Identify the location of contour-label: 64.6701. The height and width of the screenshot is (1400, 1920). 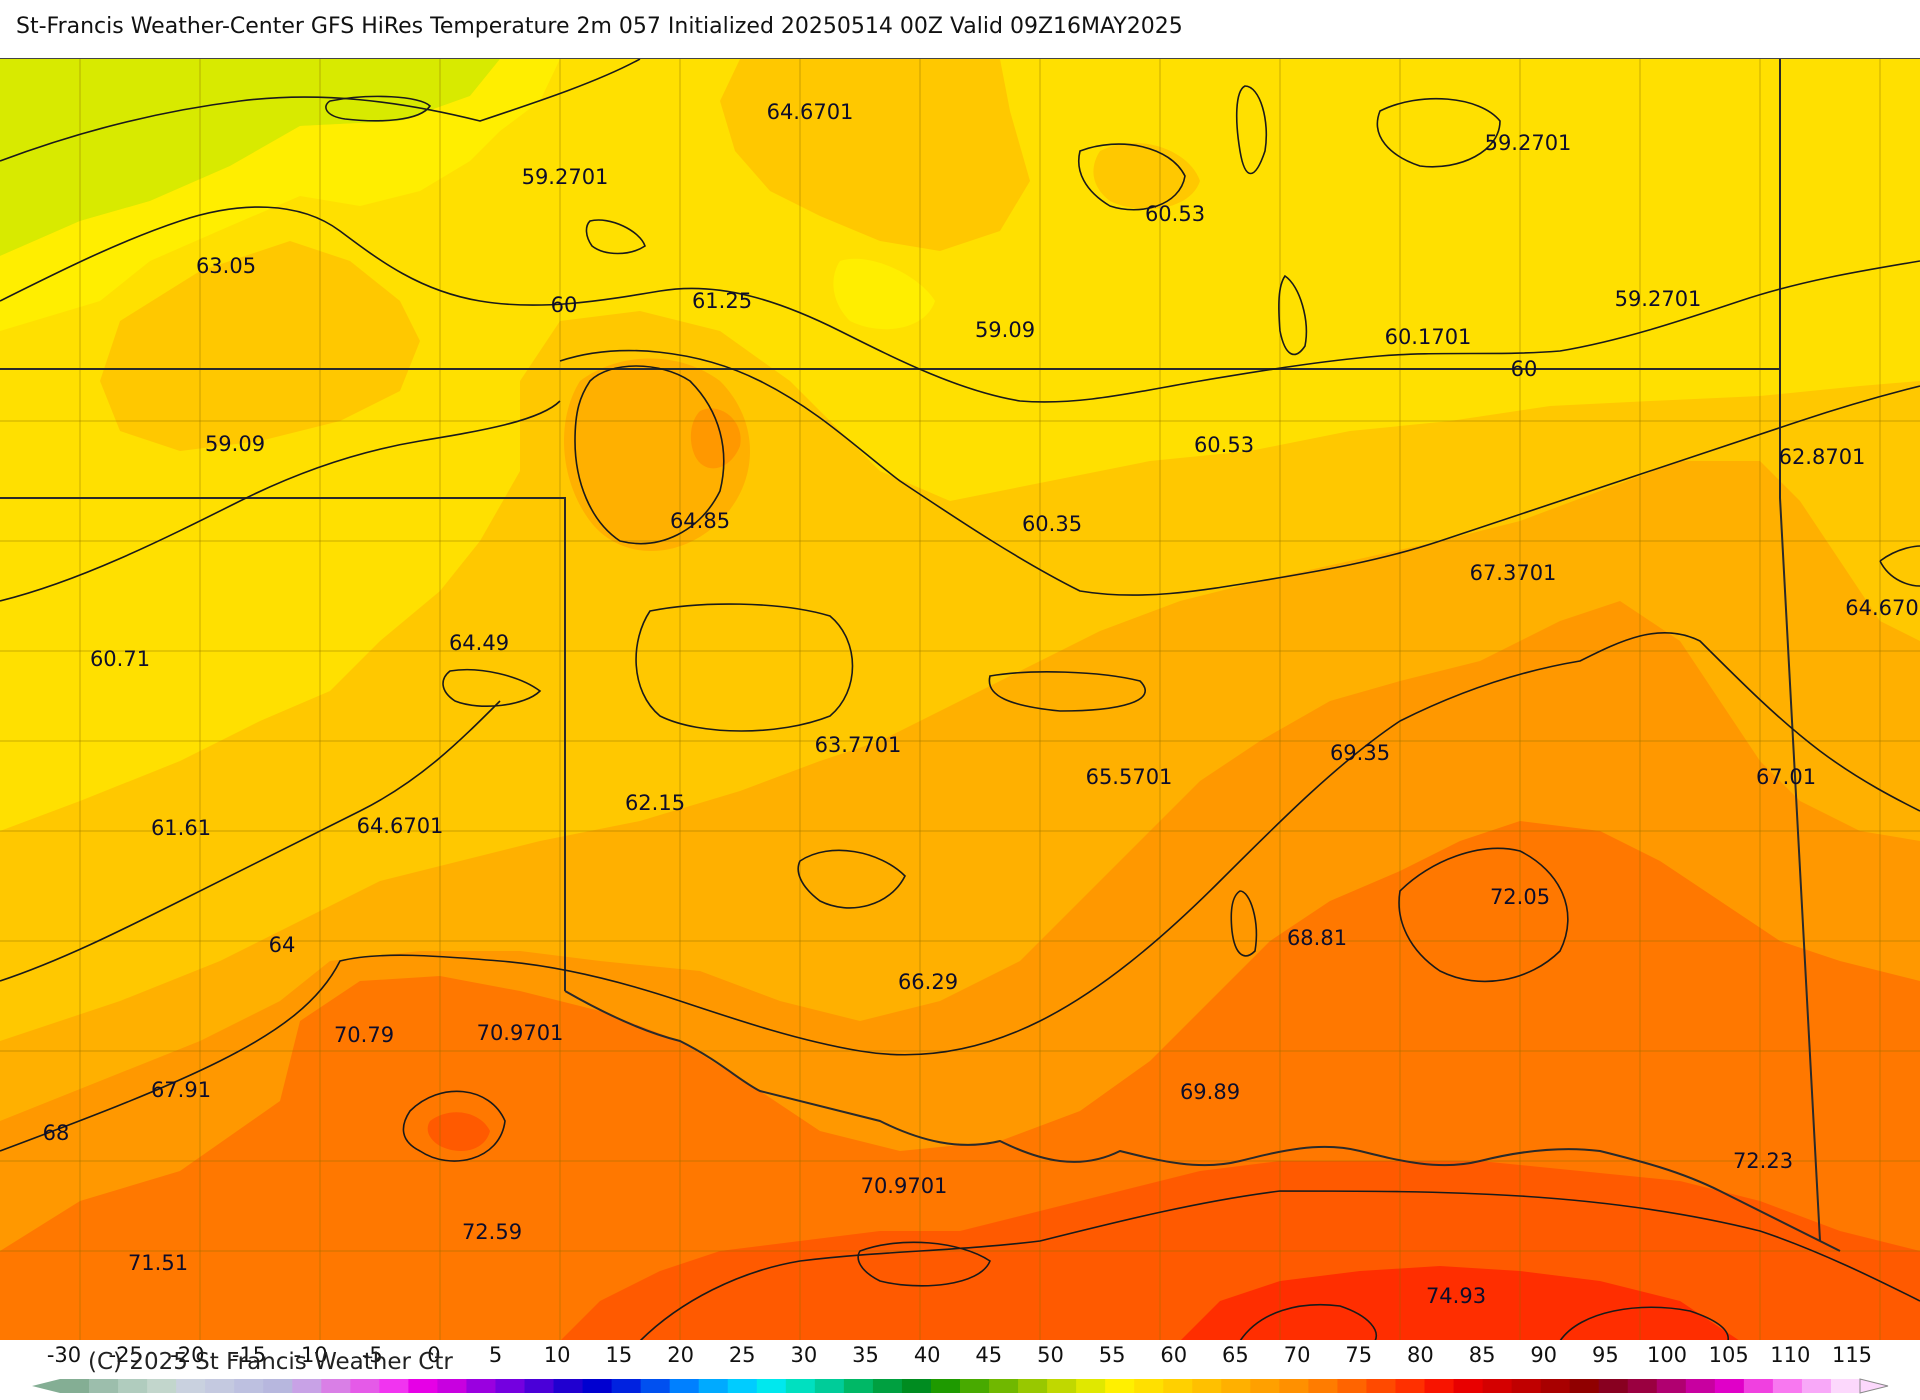
(810, 112).